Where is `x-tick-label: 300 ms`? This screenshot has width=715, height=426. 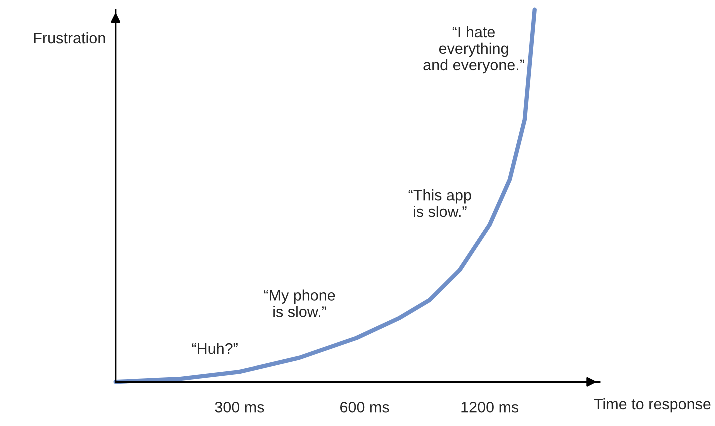 x-tick-label: 300 ms is located at coordinates (239, 407).